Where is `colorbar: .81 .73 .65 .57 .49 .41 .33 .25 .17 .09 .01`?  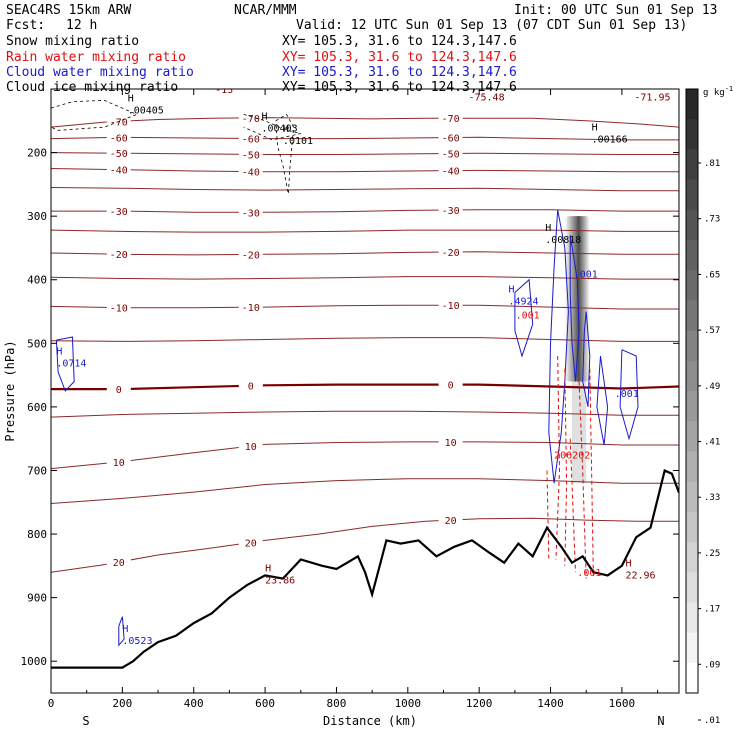
colorbar: .81 .73 .65 .57 .49 .41 .33 .25 .17 .09 .01 is located at coordinates (702, 407).